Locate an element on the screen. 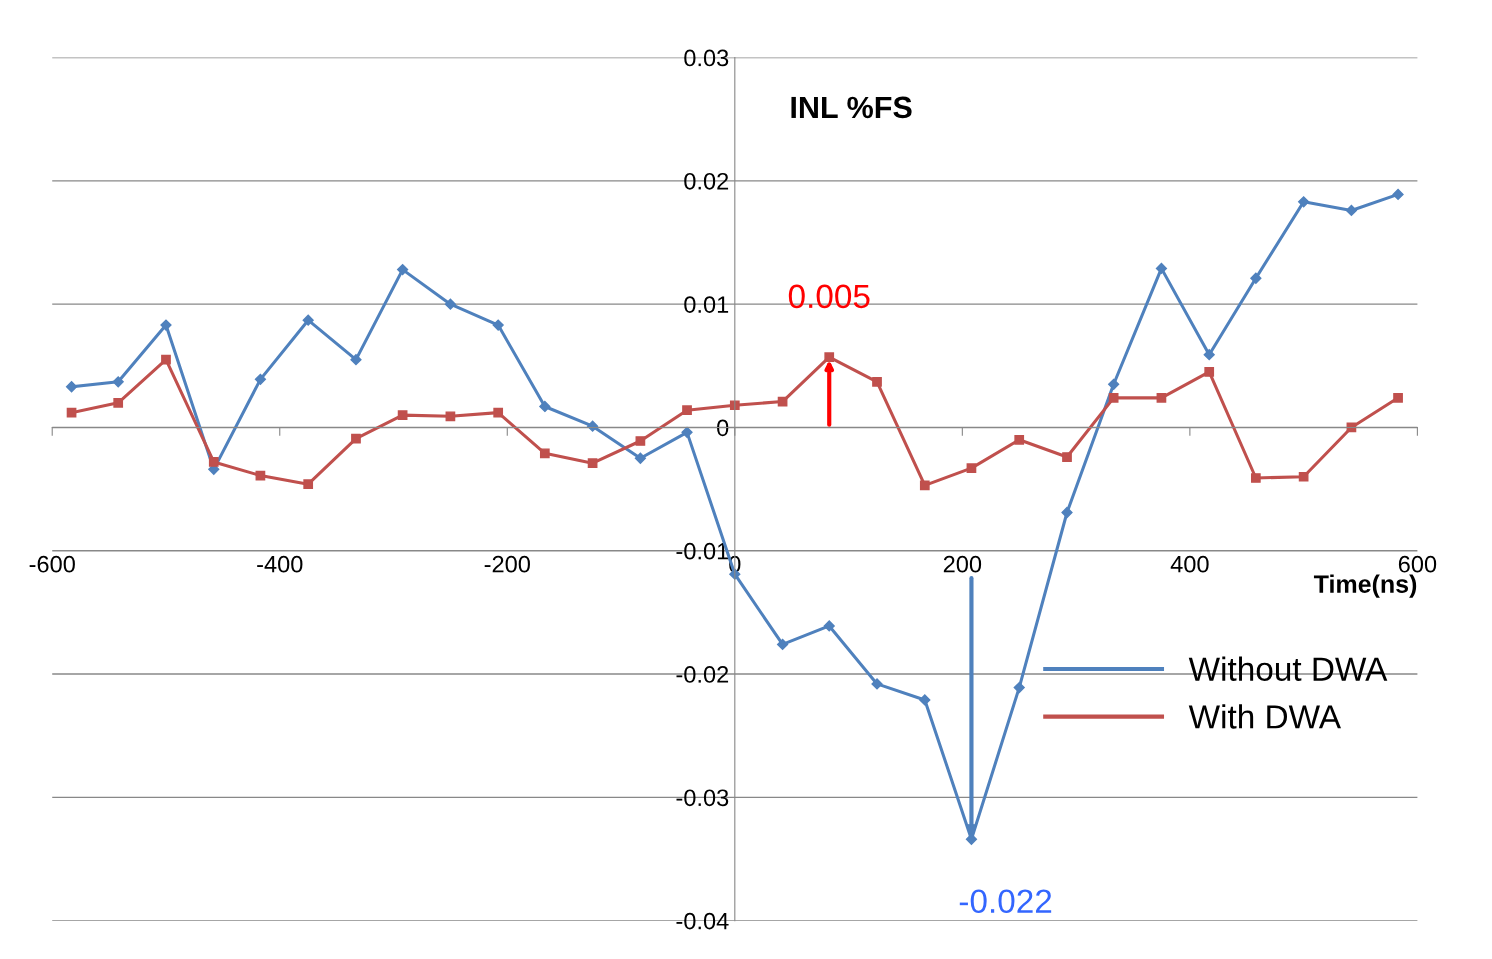 This screenshot has height=959, width=1492. x-tick-label: 200 is located at coordinates (962, 564).